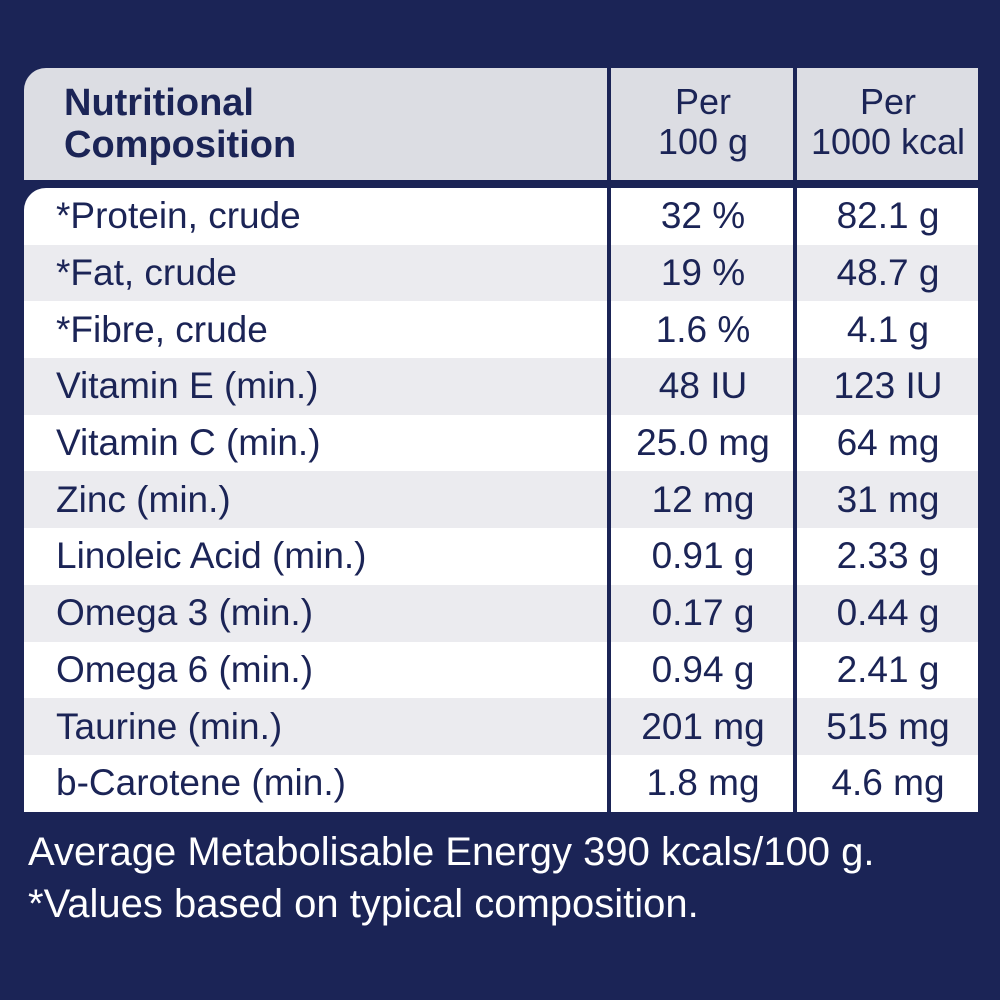 This screenshot has height=1000, width=1000. Describe the element at coordinates (888, 783) in the screenshot. I see `value-per-1000kcal: 4.6 mg` at that location.